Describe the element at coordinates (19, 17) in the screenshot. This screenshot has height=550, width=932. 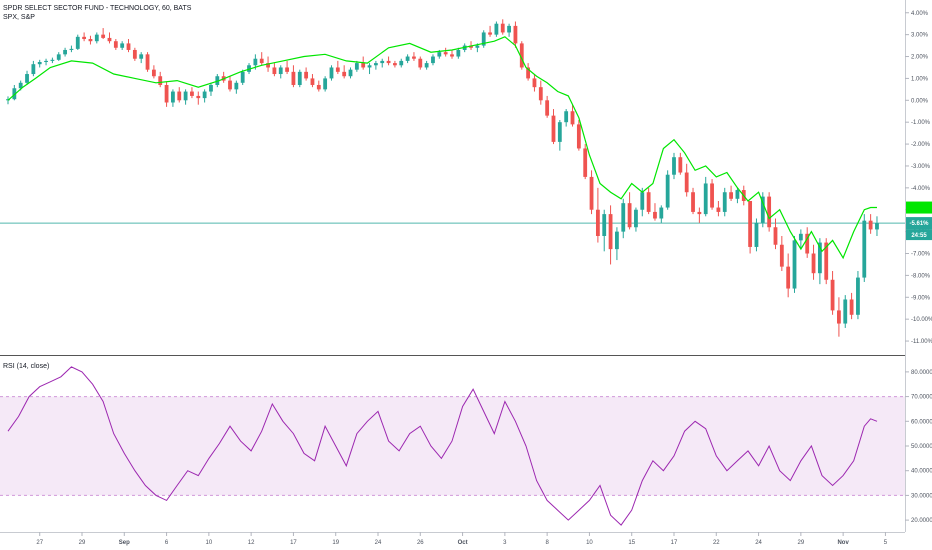
I see `compare-symbol-label: SPX, S&P` at that location.